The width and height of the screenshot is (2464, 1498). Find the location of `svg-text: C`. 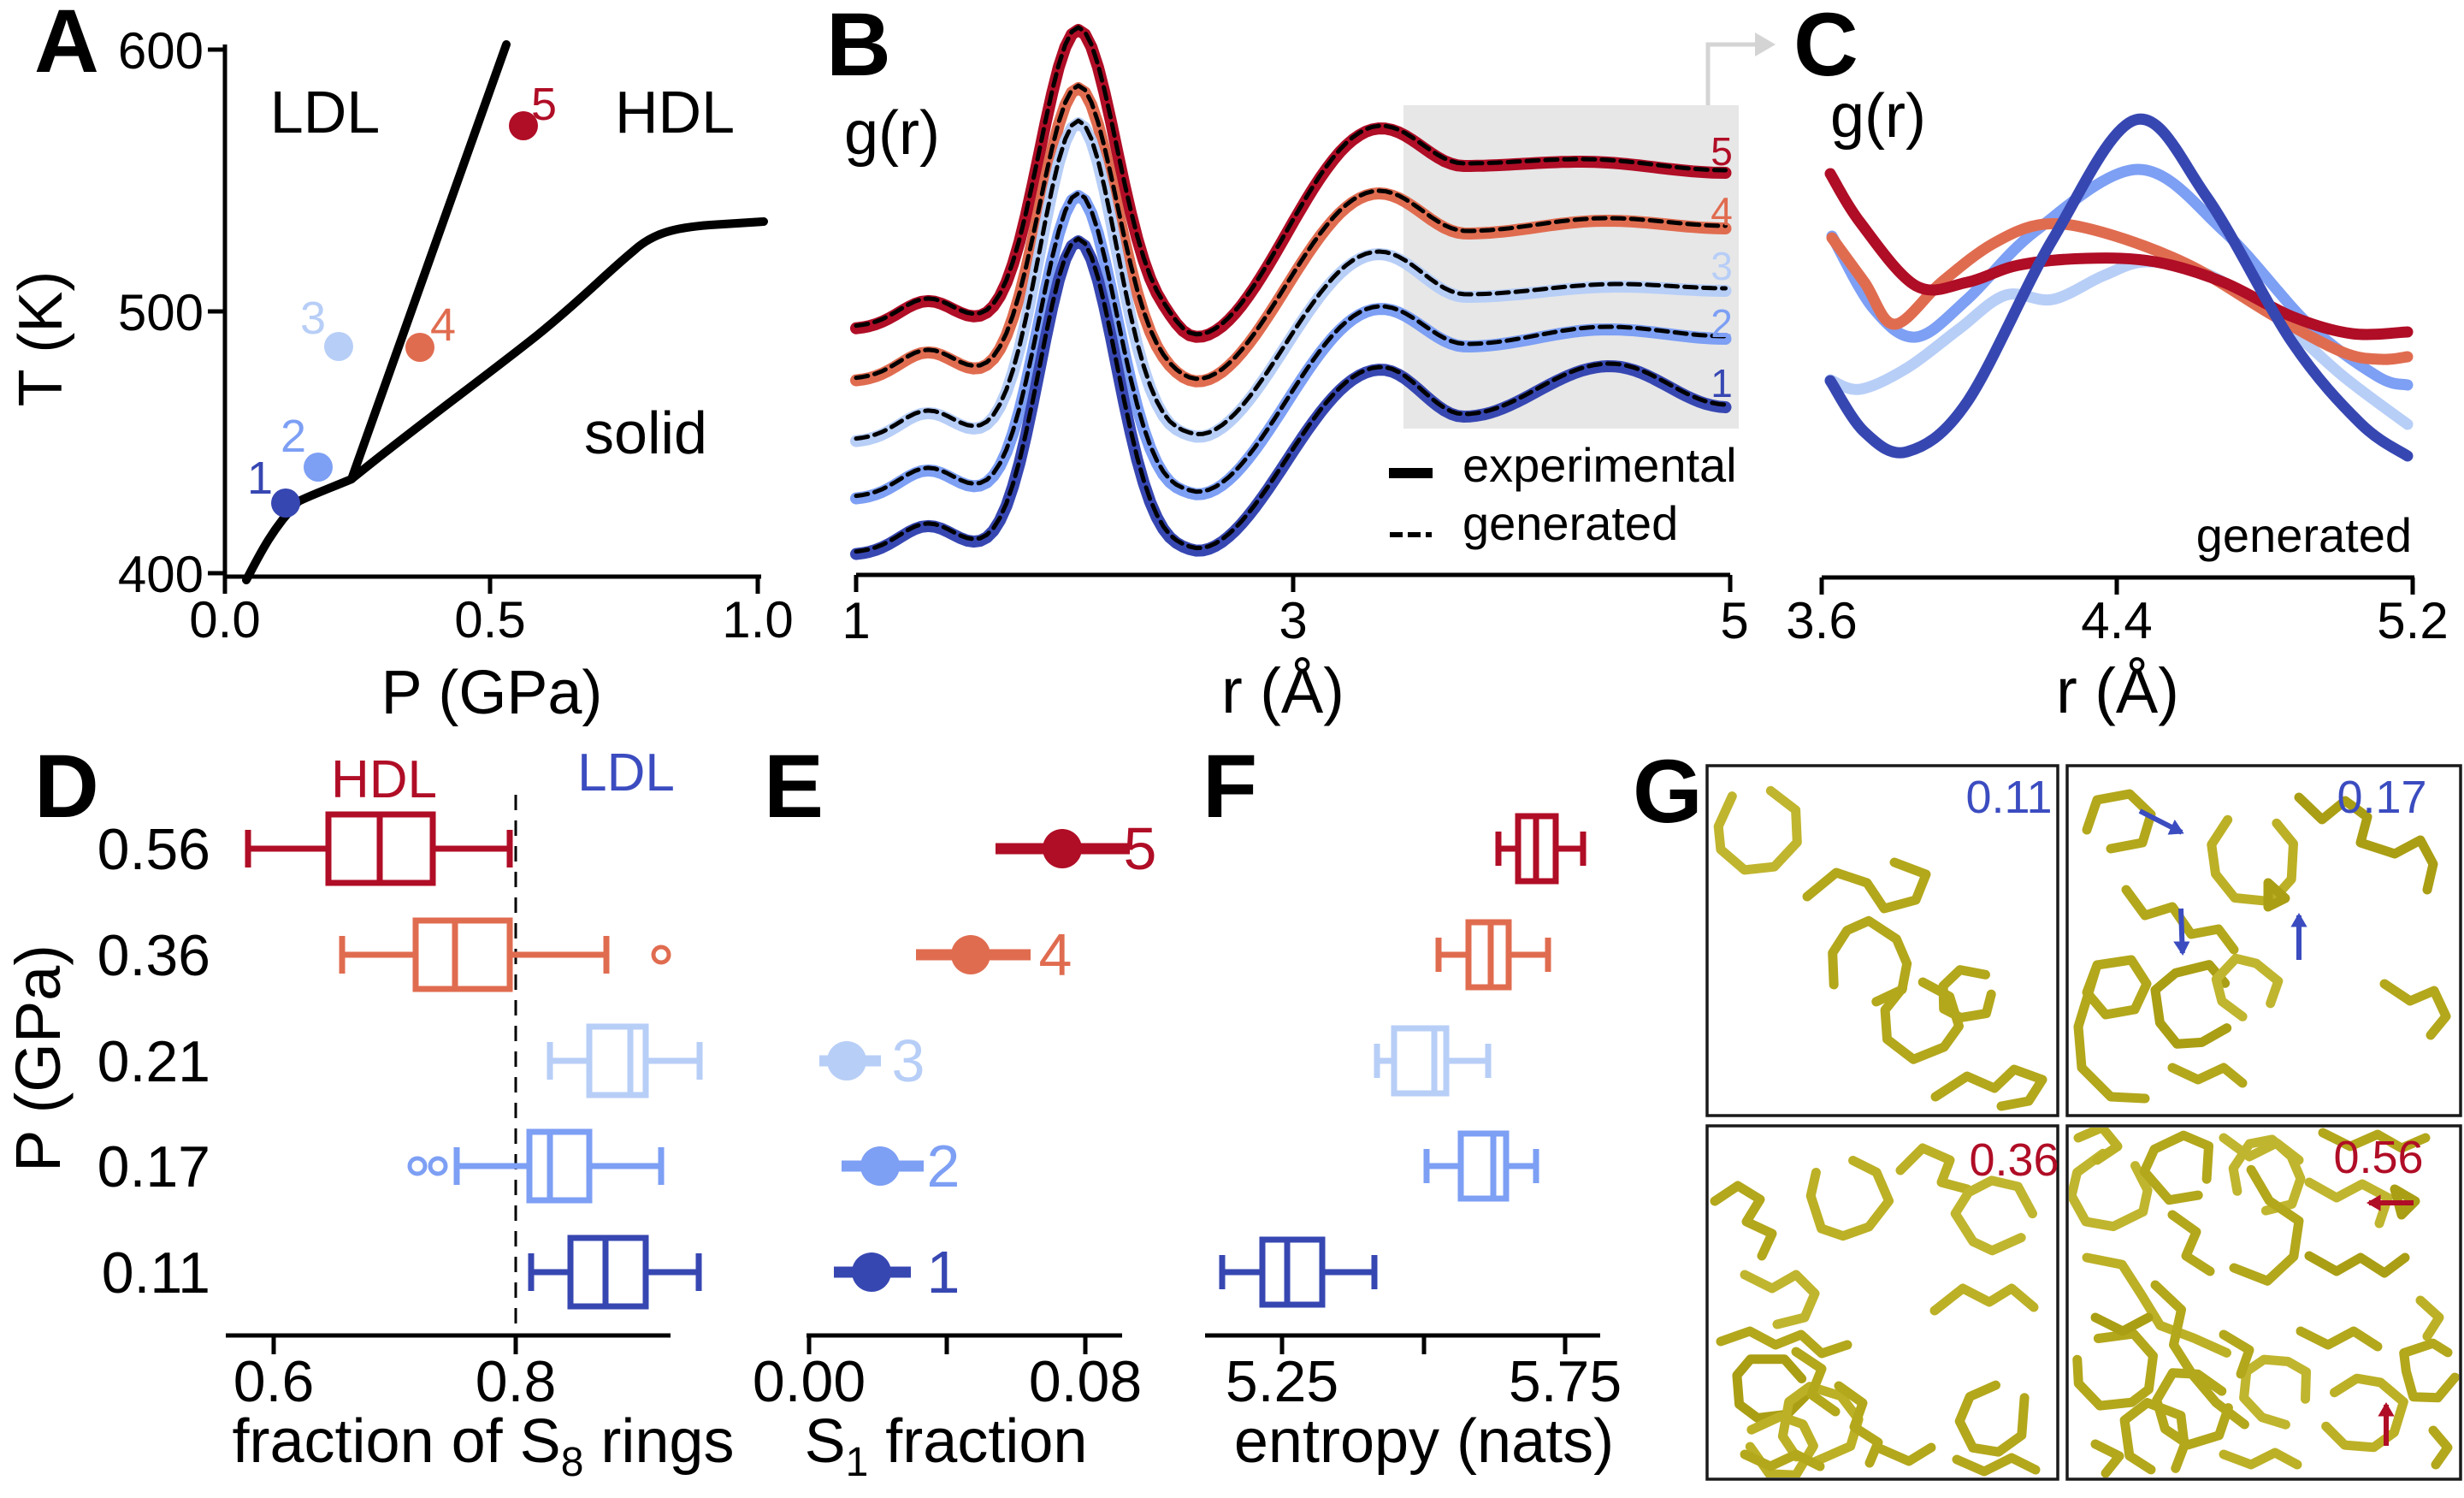

svg-text: C is located at coordinates (1825, 47).